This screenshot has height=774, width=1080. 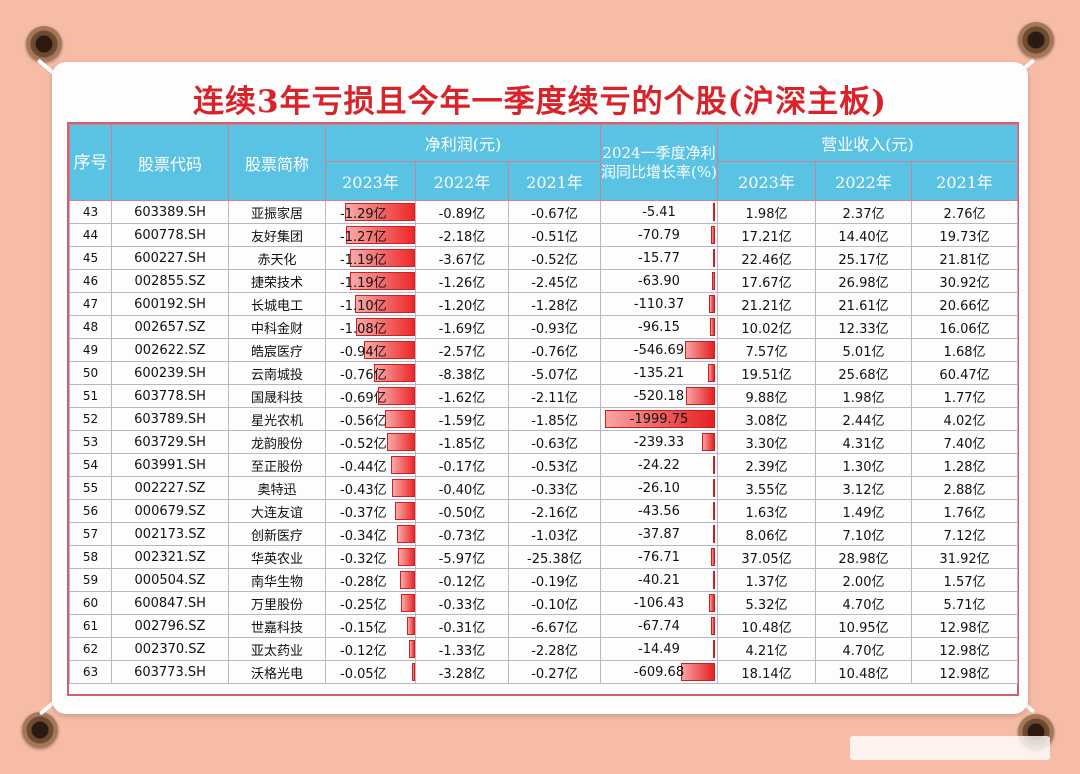 What do you see at coordinates (659, 534) in the screenshot?
I see `cell-growth: -37.87` at bounding box center [659, 534].